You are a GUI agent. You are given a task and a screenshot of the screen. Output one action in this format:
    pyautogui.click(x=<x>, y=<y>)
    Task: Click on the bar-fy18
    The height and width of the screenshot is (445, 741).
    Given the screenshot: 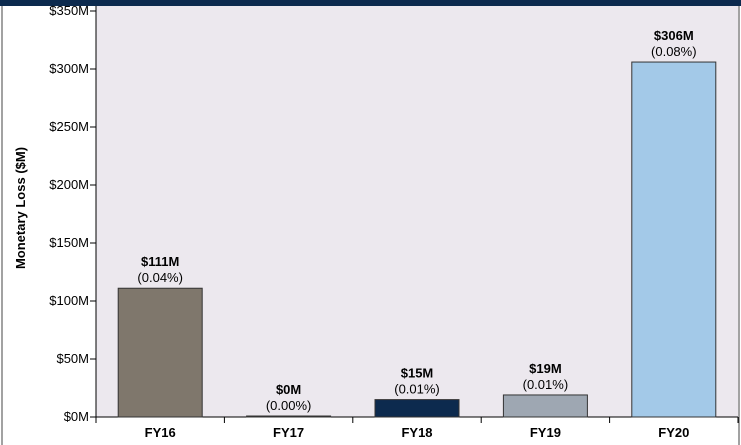 What is the action you would take?
    pyautogui.click(x=417, y=408)
    